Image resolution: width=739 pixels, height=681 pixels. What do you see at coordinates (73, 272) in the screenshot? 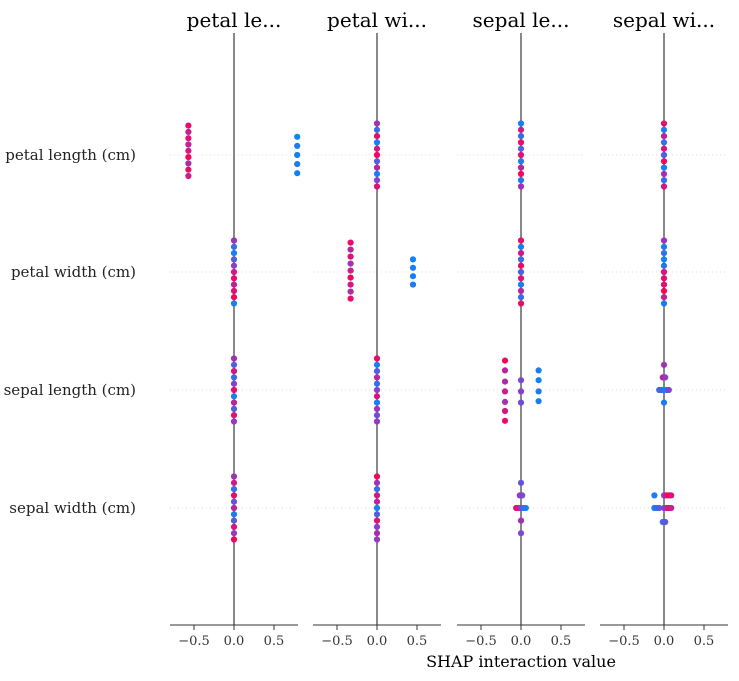
I see `row-label: petal width (cm)` at bounding box center [73, 272].